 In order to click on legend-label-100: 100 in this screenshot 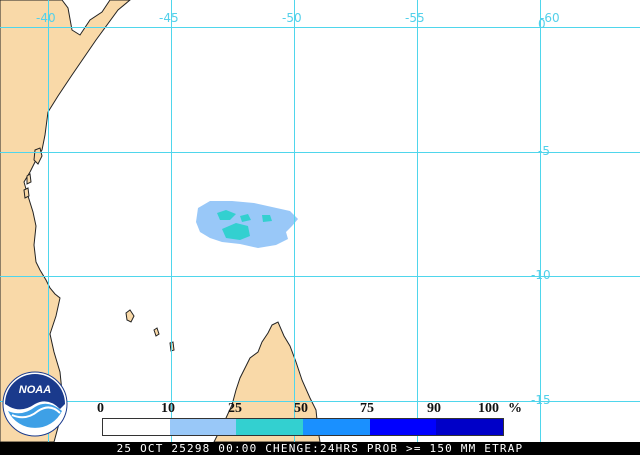, I will do `click(488, 408)`.